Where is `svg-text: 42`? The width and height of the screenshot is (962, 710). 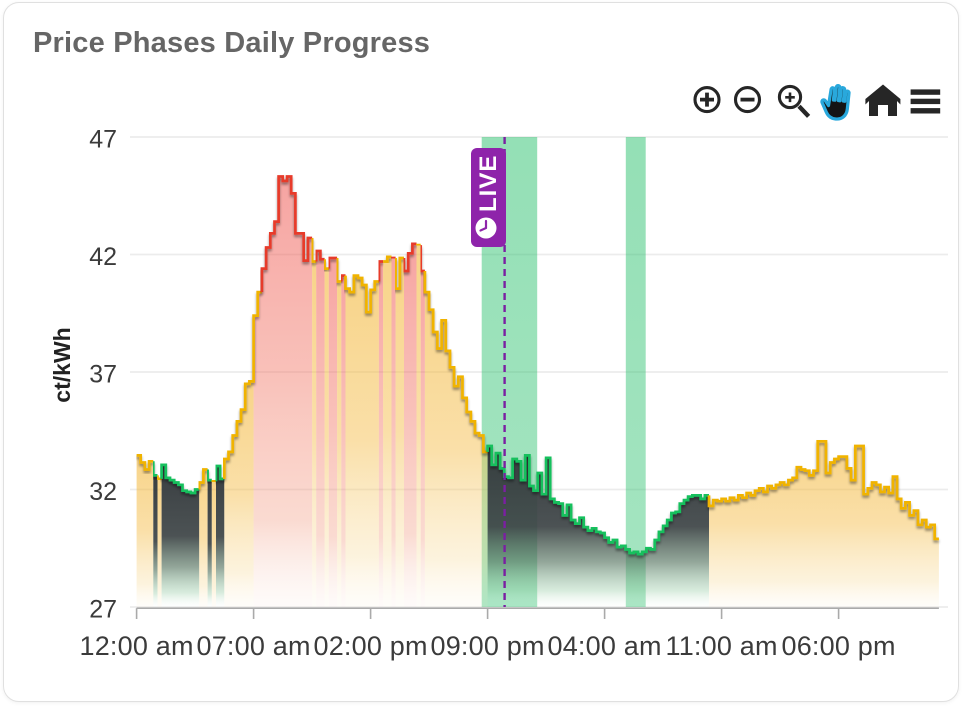 svg-text: 42 is located at coordinates (103, 257).